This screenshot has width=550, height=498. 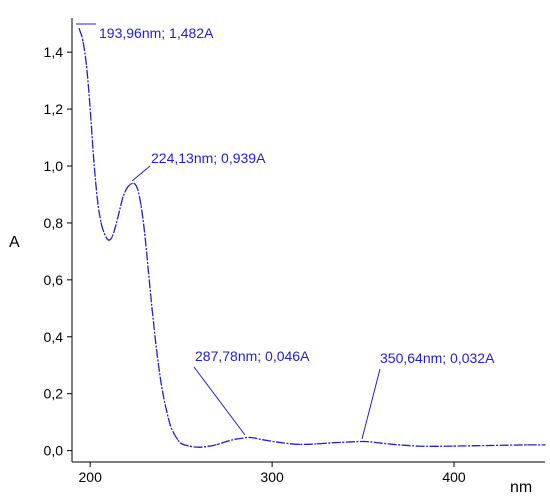 I want to click on peak-annotation: 350,64nm; 0,032A, so click(x=428, y=395).